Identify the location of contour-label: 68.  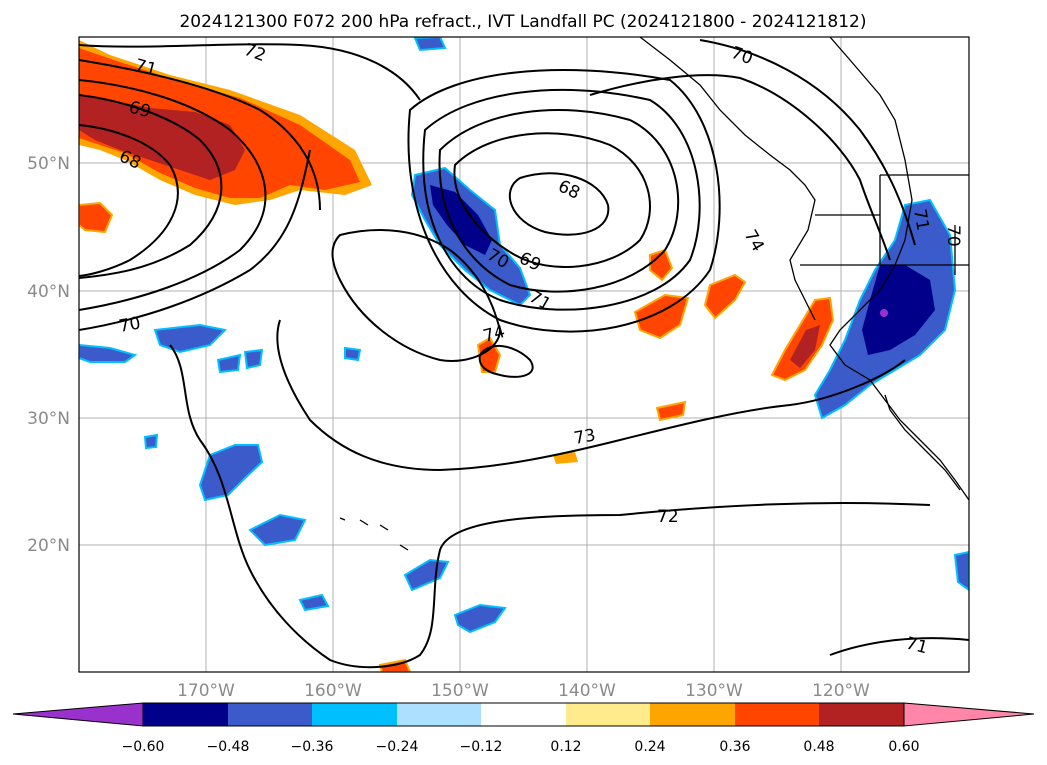
(569, 189).